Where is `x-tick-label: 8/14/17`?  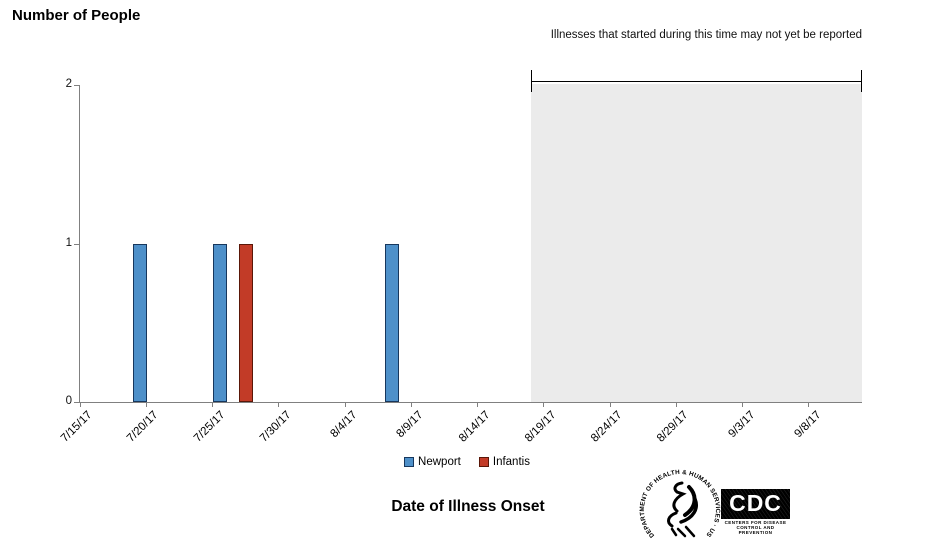 x-tick-label: 8/14/17 is located at coordinates (474, 427).